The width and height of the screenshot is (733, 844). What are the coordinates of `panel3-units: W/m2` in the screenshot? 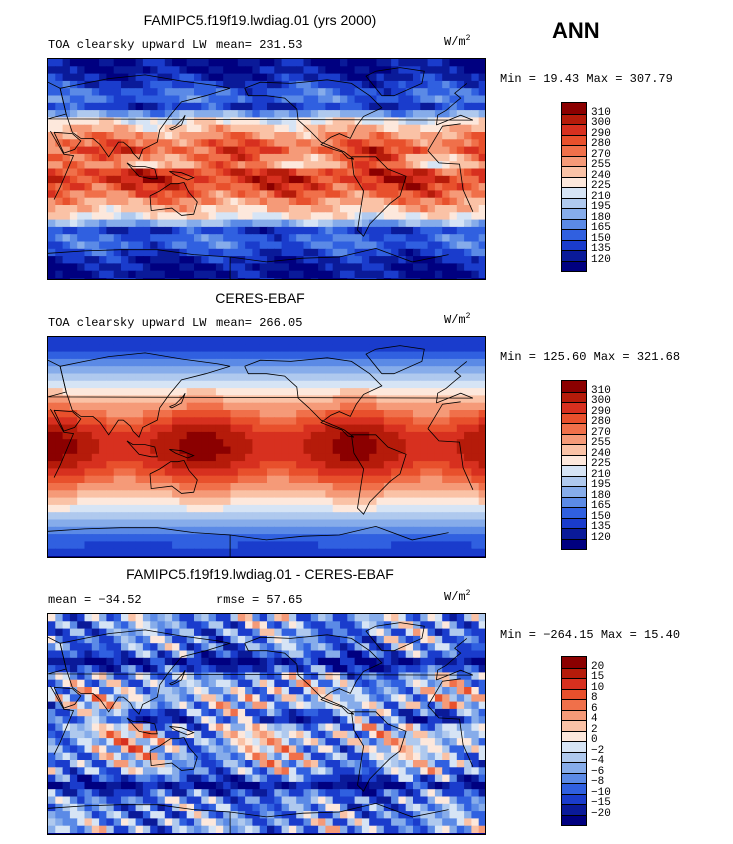 It's located at (457, 596).